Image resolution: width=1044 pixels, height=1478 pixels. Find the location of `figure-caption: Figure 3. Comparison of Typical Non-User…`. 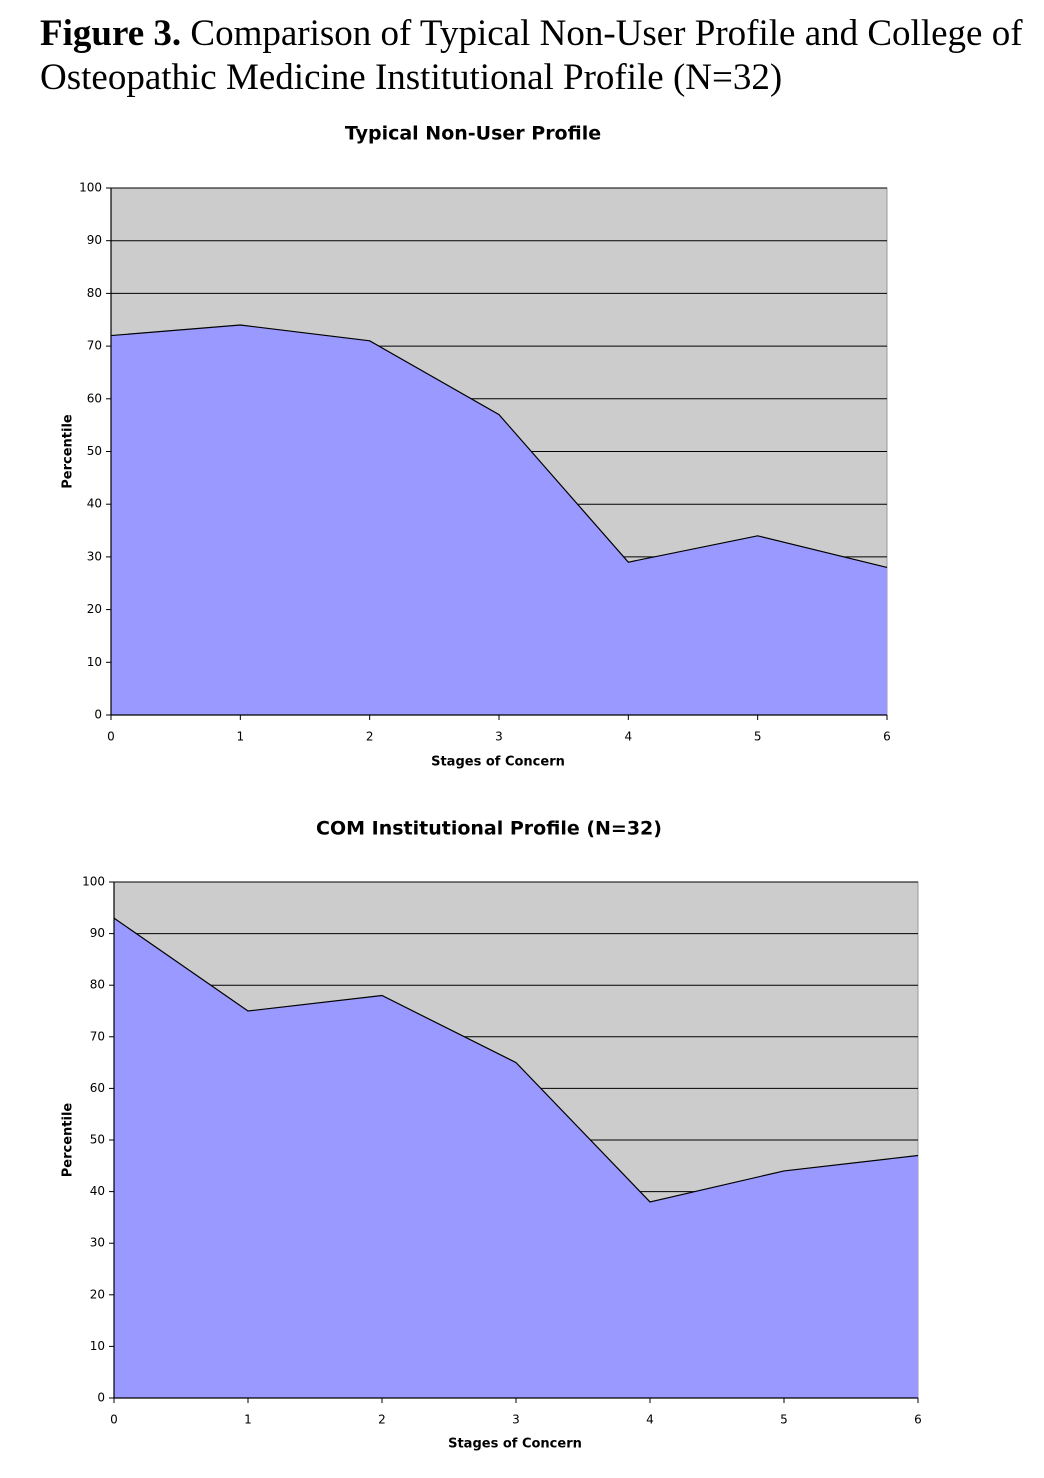

figure-caption: Figure 3. Comparison of Typical Non-User… is located at coordinates (535, 56).